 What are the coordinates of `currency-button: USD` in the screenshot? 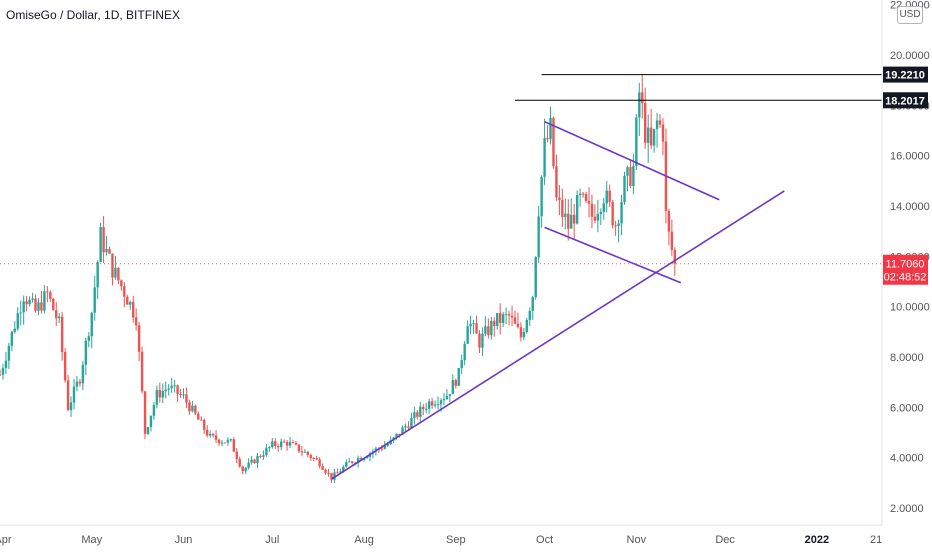 It's located at (910, 15).